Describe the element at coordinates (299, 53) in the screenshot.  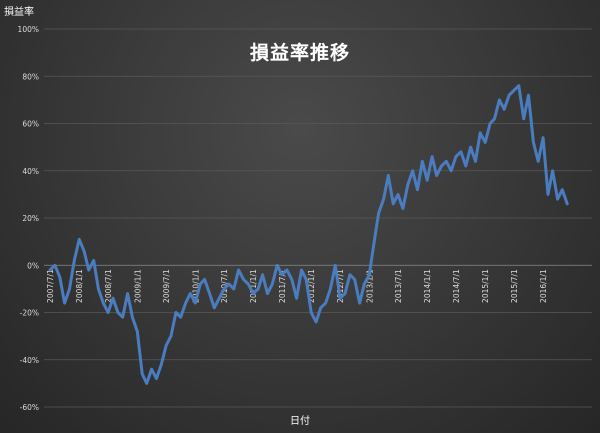
I see `chart-title: 損益率推移` at that location.